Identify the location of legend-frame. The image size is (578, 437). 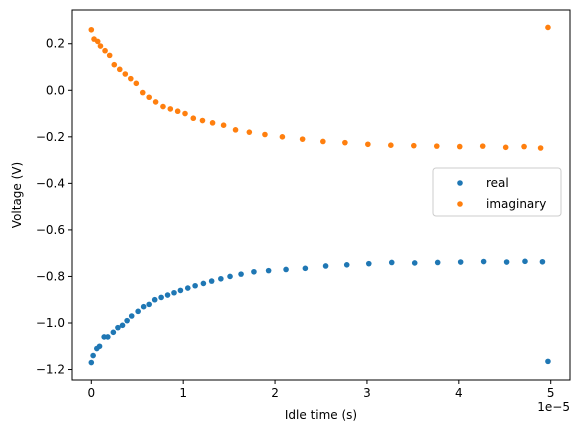
(497, 192).